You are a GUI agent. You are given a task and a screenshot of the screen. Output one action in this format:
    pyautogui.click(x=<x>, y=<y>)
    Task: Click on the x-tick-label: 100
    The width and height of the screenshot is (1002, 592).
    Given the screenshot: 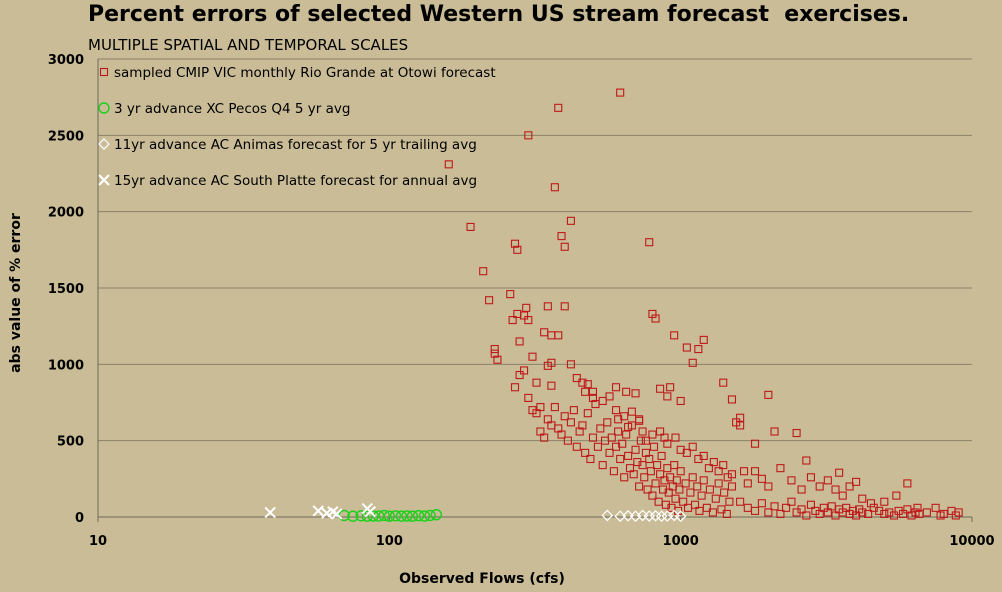 What is the action you would take?
    pyautogui.click(x=389, y=541)
    